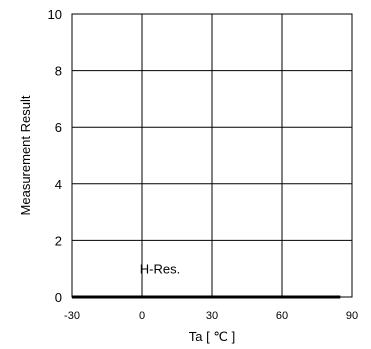  I want to click on x-tick-labels: -30 0 30 60 90, so click(211, 316).